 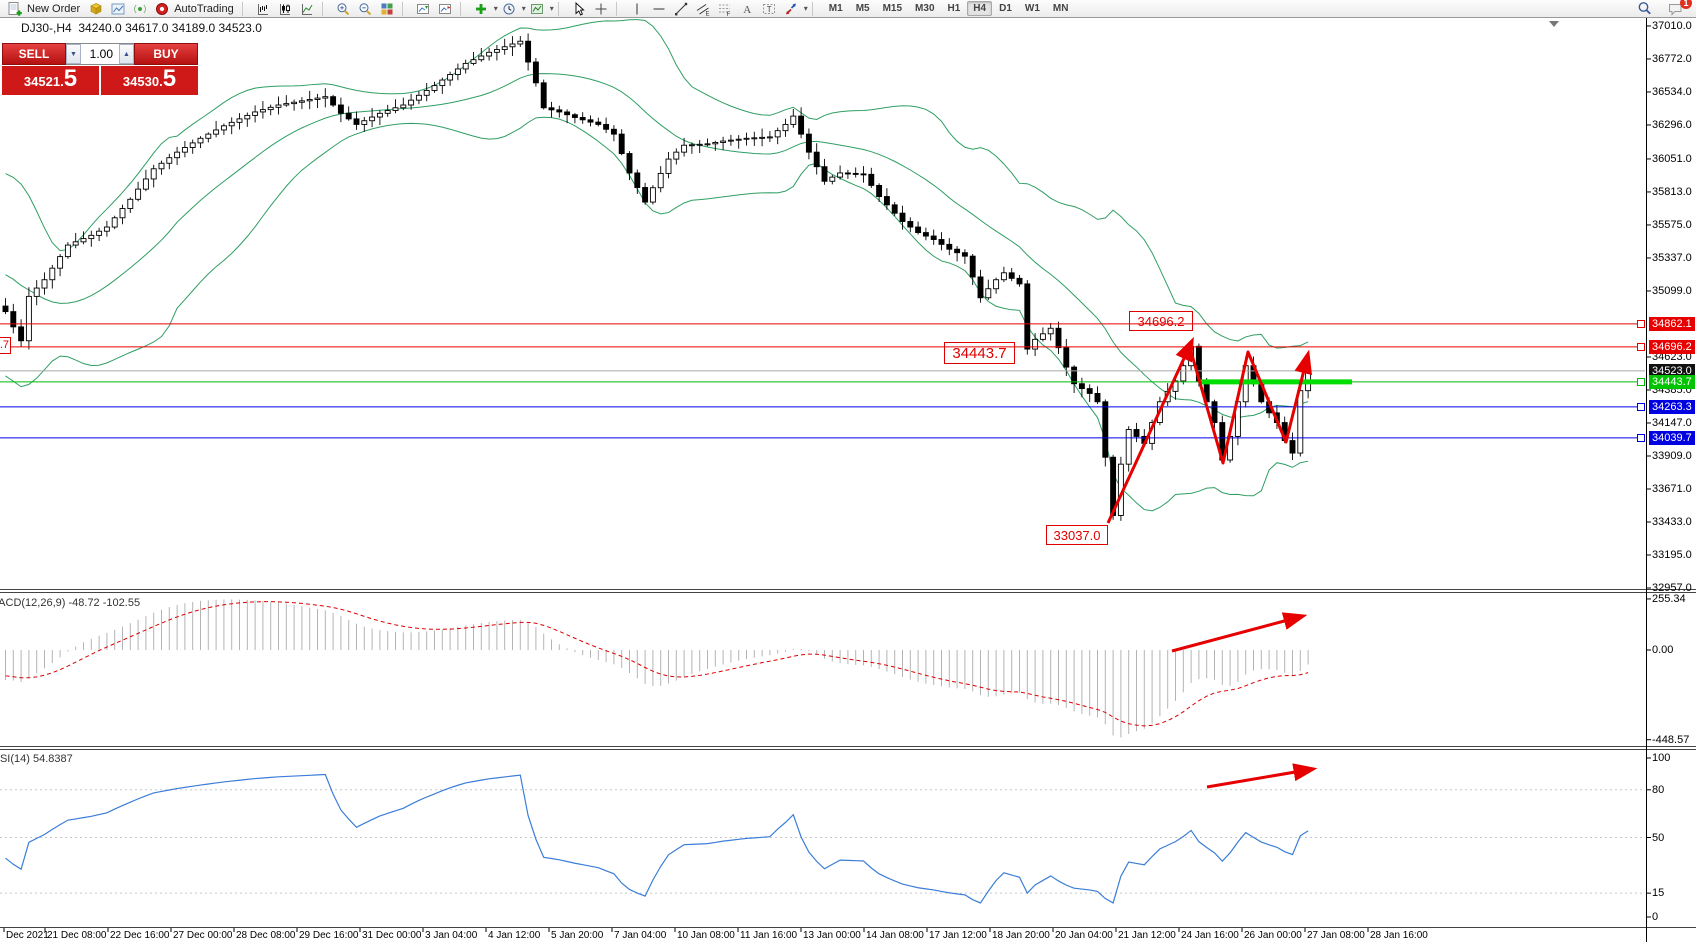 I want to click on price-tick-label: 34147.0, so click(x=1672, y=422).